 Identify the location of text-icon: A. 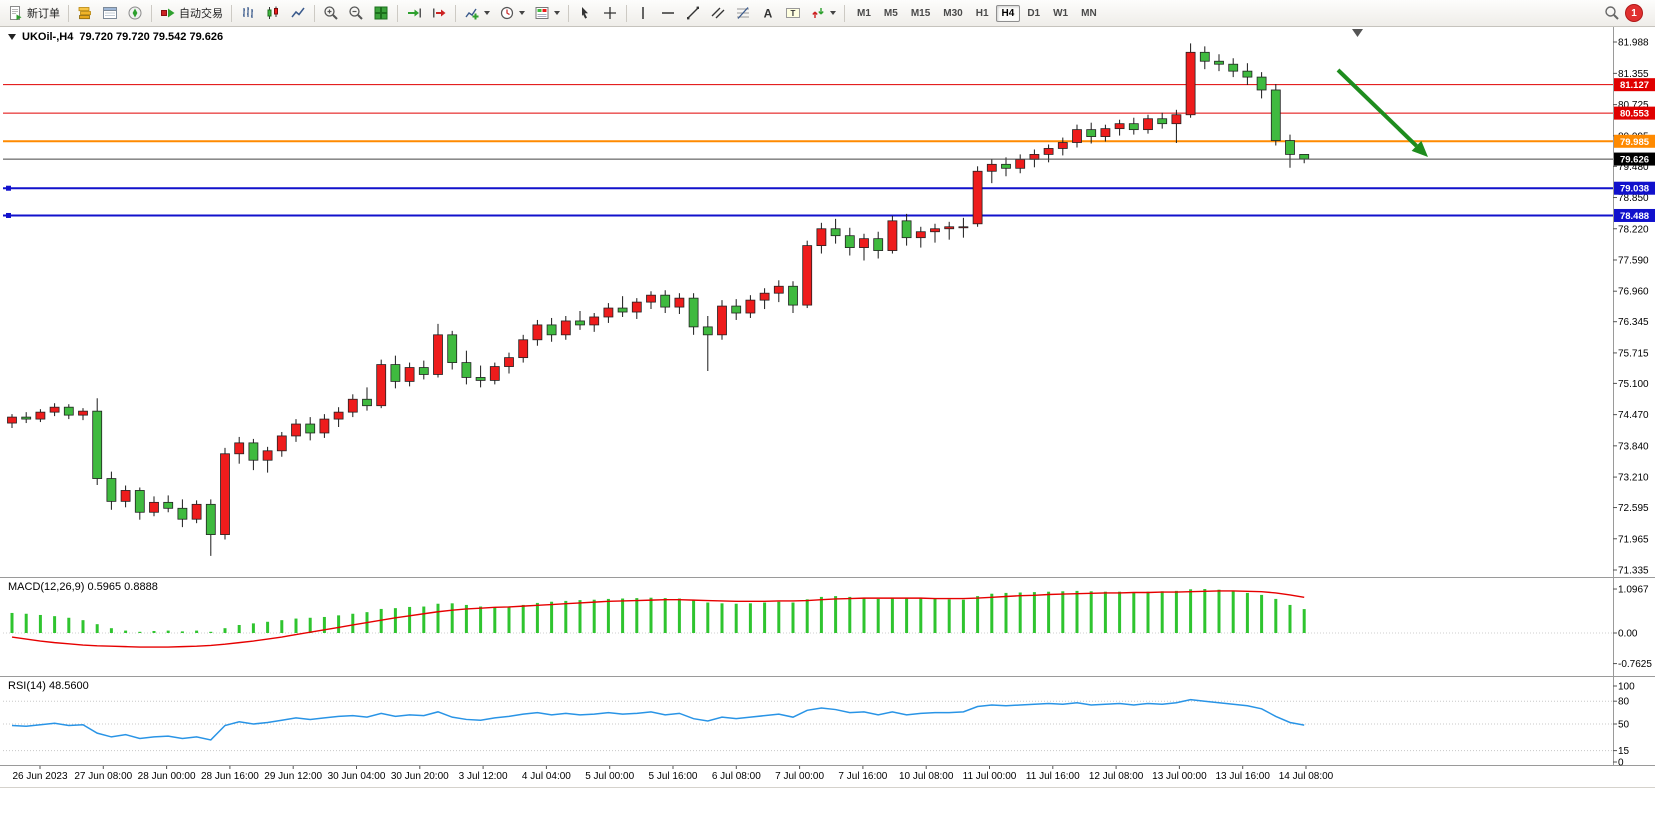
(768, 14).